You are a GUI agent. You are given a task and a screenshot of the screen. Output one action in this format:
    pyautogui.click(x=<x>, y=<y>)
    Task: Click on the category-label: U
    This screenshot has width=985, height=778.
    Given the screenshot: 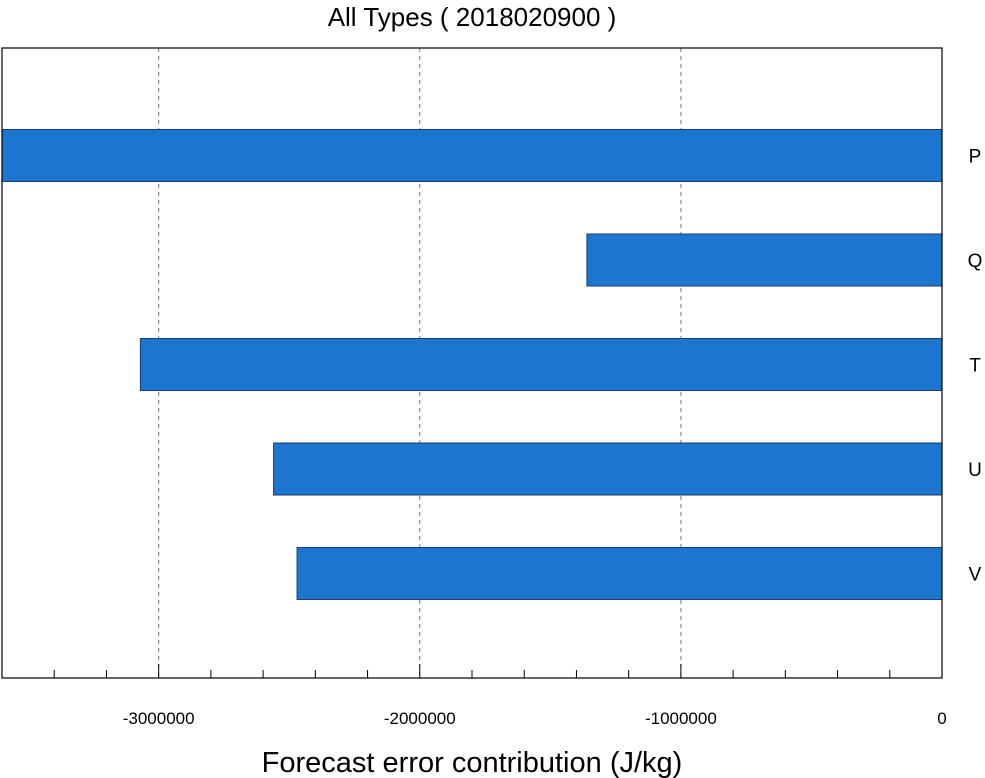 What is the action you would take?
    pyautogui.click(x=975, y=470)
    